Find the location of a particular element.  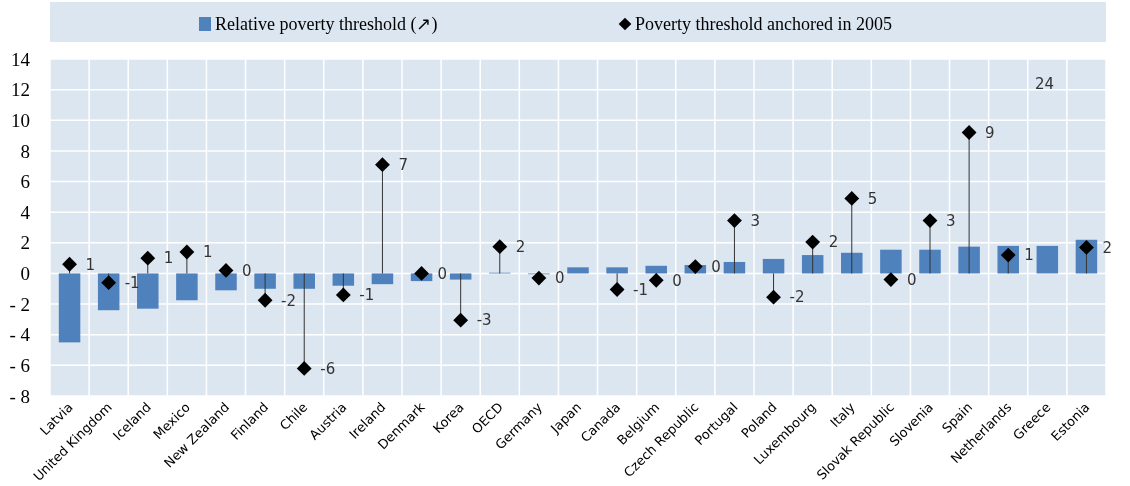

y-tick-label: 6 is located at coordinates (25, 182).